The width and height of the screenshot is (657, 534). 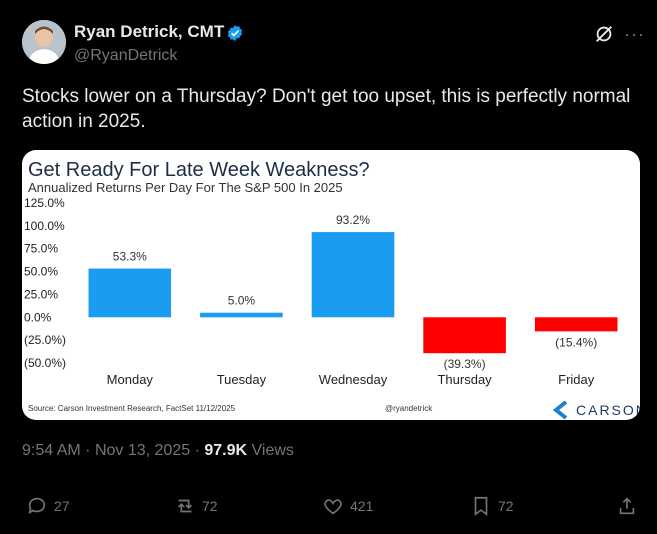 I want to click on bar-tuesday, so click(x=241, y=315).